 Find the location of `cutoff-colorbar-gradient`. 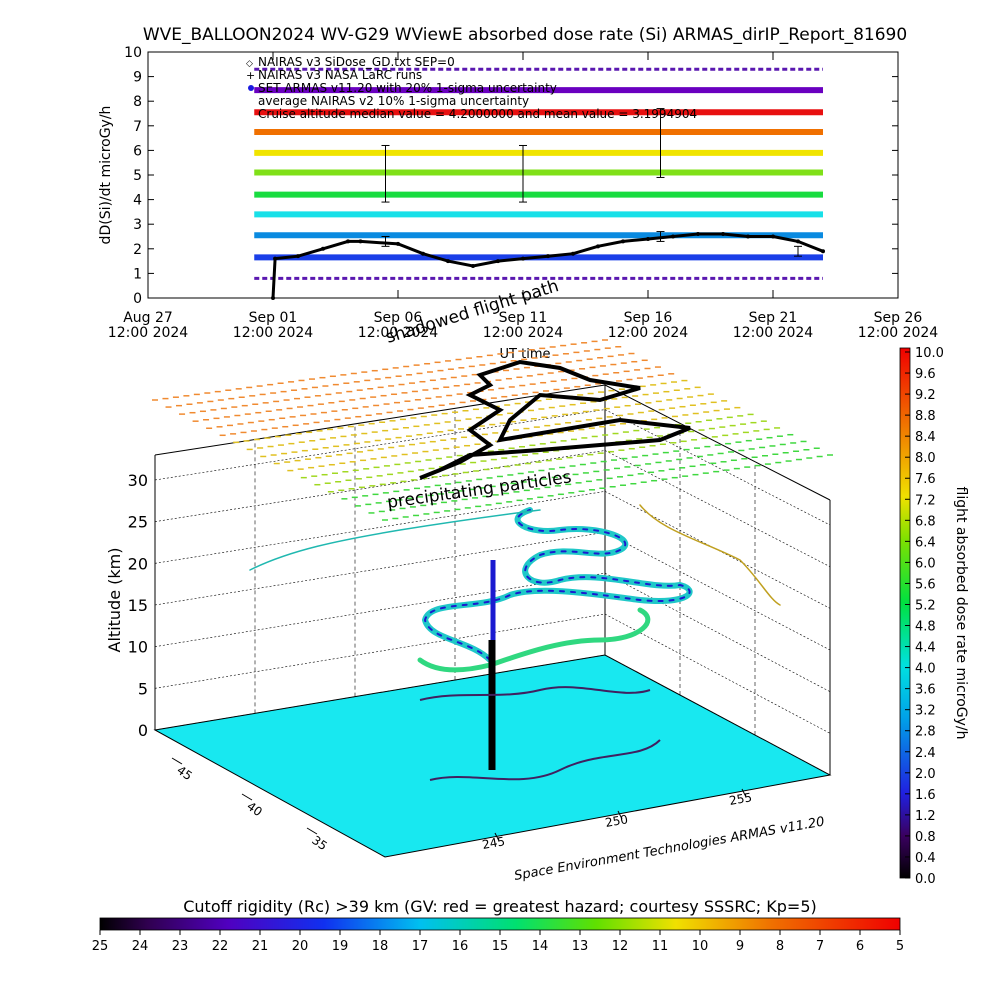

cutoff-colorbar-gradient is located at coordinates (500, 924).